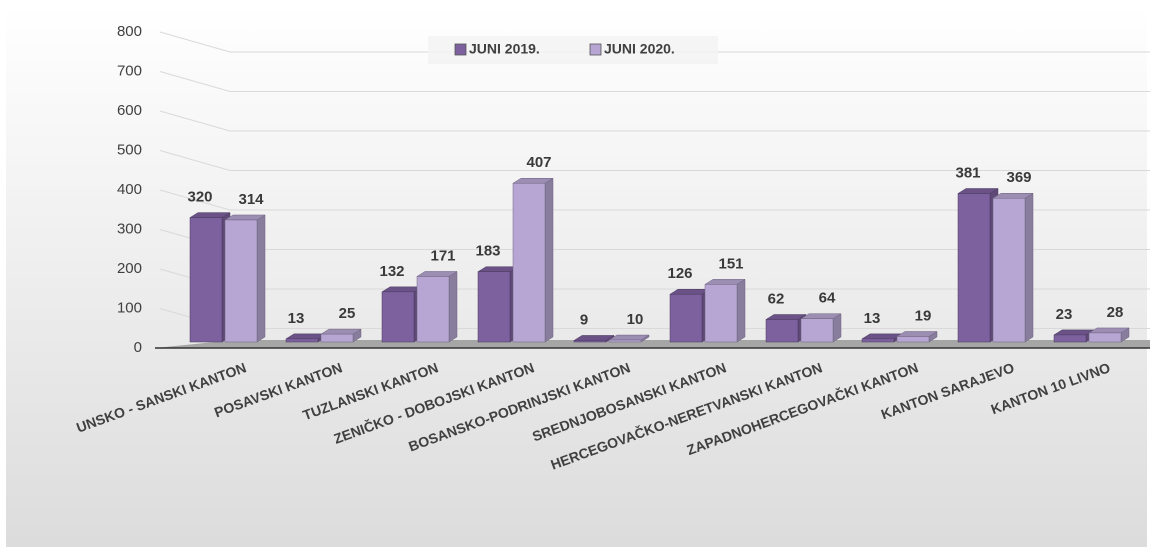 The width and height of the screenshot is (1153, 553). Describe the element at coordinates (776, 298) in the screenshot. I see `value-label: 62` at that location.